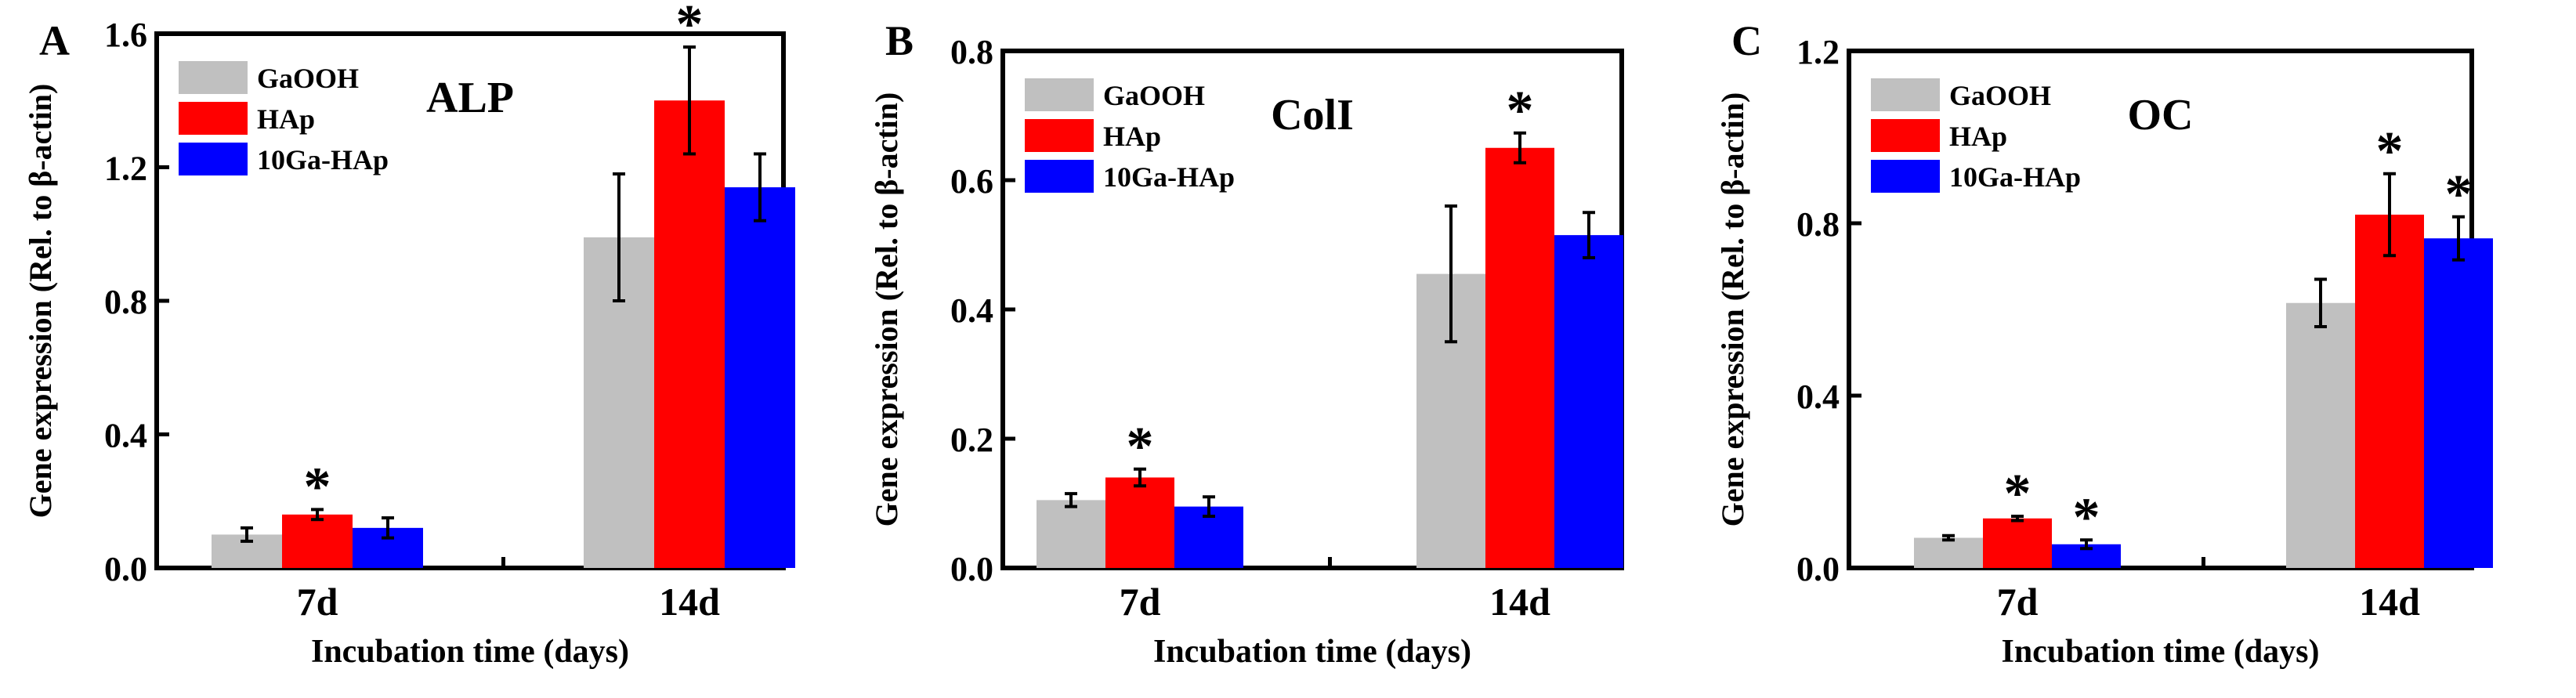 This screenshot has width=2576, height=698. I want to click on y-tick-label: 0.6, so click(971, 181).